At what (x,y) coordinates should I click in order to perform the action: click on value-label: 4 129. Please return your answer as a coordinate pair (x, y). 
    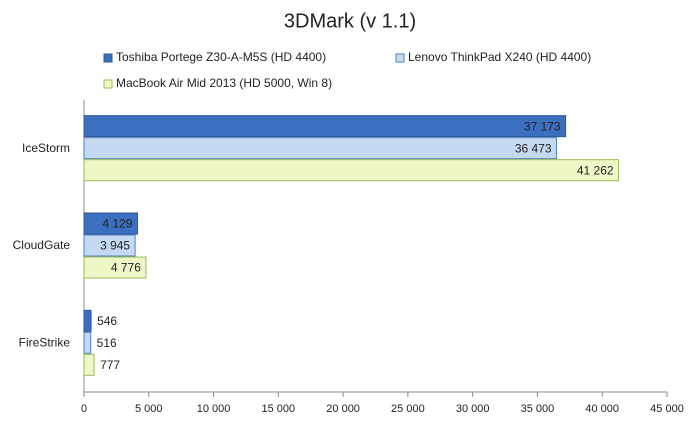
    Looking at the image, I should click on (117, 224).